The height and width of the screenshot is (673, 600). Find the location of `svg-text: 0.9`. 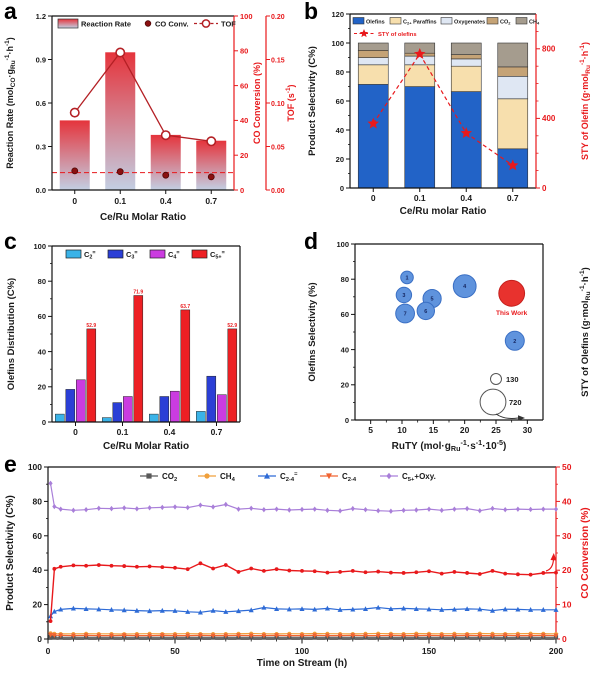

svg-text: 0.9 is located at coordinates (41, 59).